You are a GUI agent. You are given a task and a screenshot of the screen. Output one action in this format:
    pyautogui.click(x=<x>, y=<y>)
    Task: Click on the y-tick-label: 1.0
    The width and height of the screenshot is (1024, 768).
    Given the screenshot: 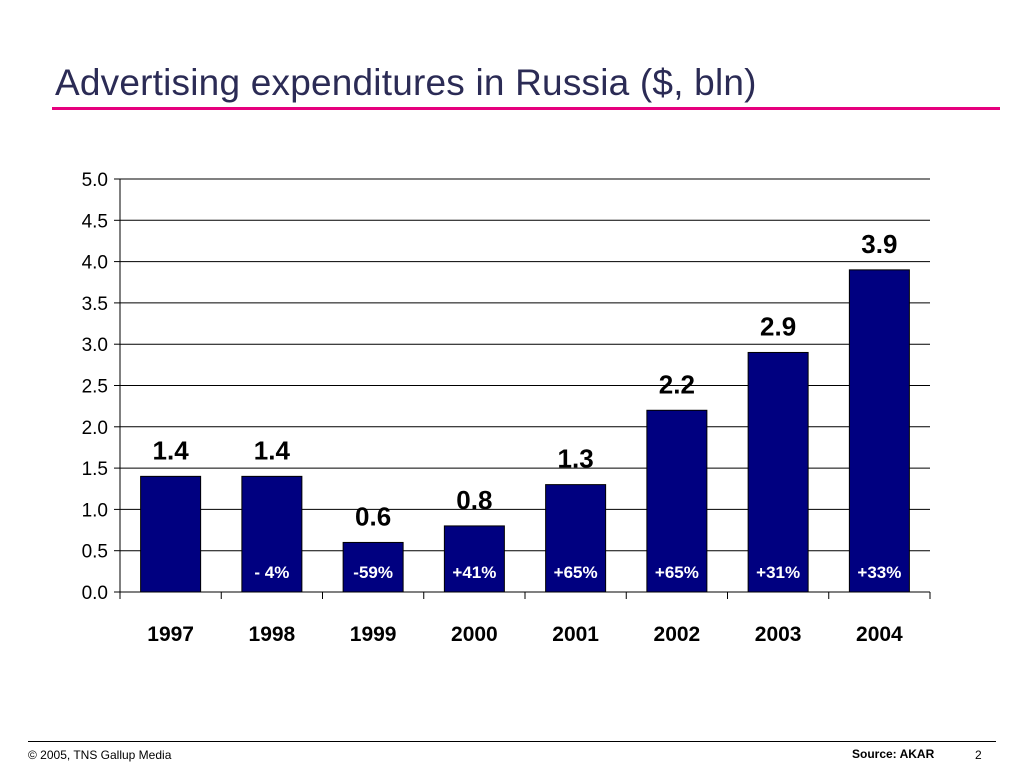 What is the action you would take?
    pyautogui.click(x=95, y=510)
    